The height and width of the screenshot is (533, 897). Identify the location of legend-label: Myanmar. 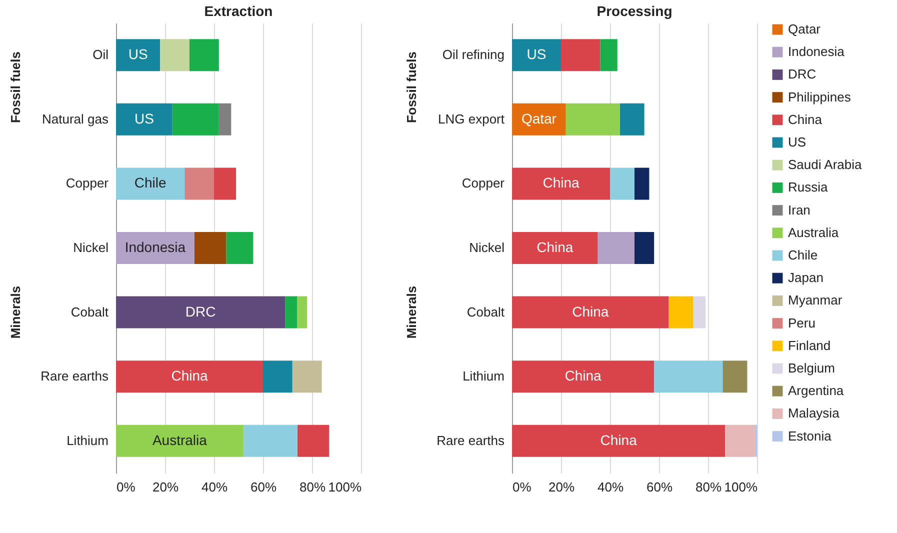
(815, 300).